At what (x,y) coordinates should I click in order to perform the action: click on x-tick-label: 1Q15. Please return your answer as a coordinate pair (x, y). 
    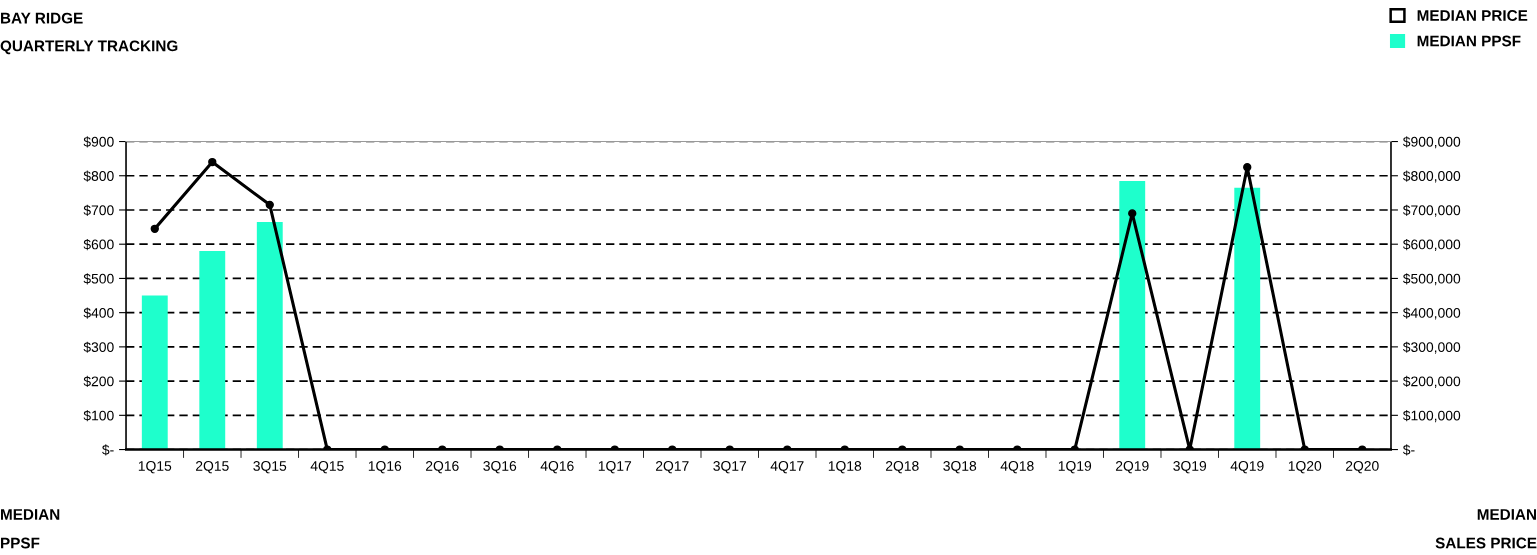
    Looking at the image, I should click on (155, 467).